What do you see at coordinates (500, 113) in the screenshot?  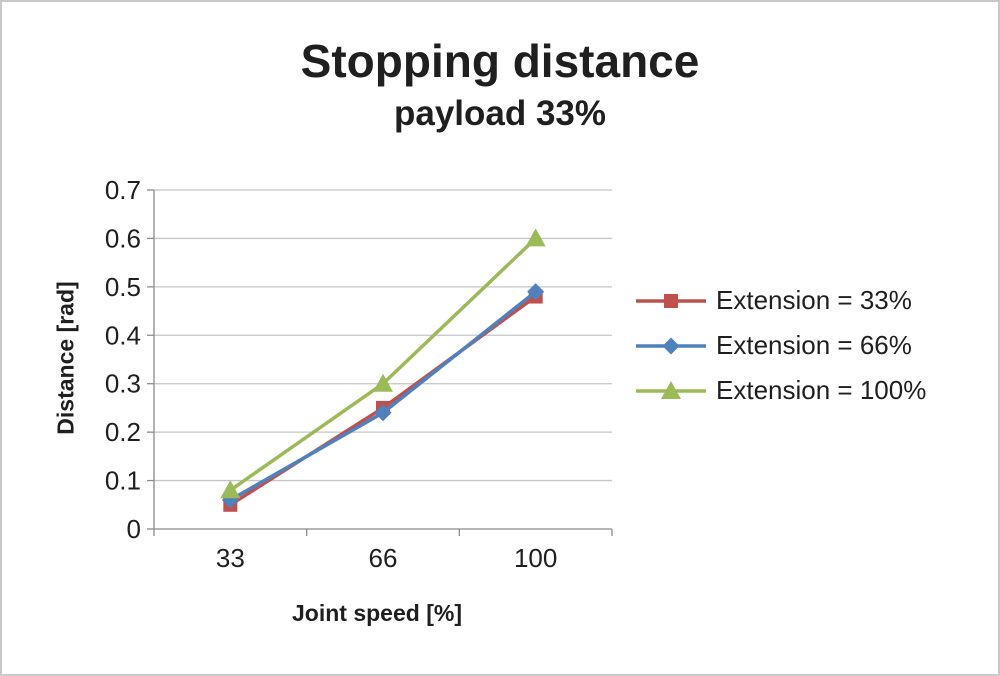 I see `chart-subtitle: payload 33%` at bounding box center [500, 113].